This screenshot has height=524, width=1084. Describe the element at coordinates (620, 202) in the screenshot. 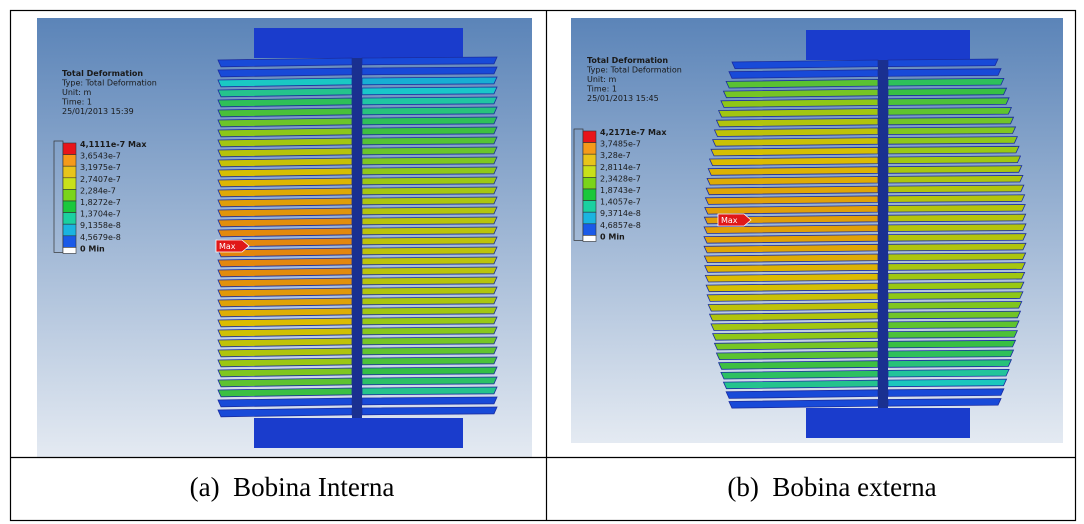

I see `legend-label: 1,4057e-7` at that location.